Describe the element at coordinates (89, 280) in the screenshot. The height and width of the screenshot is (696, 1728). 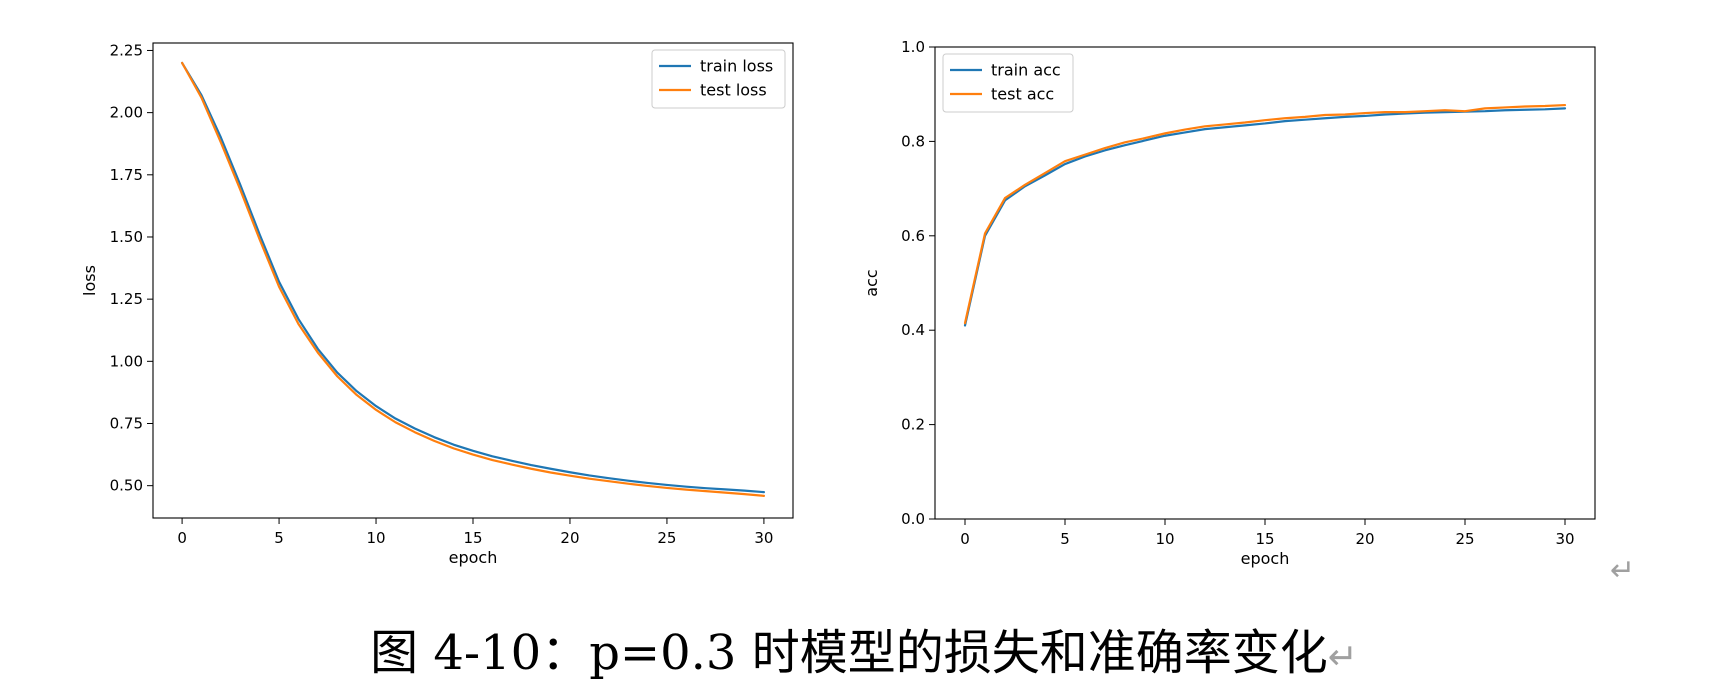
I see `y-axis-label: loss` at that location.